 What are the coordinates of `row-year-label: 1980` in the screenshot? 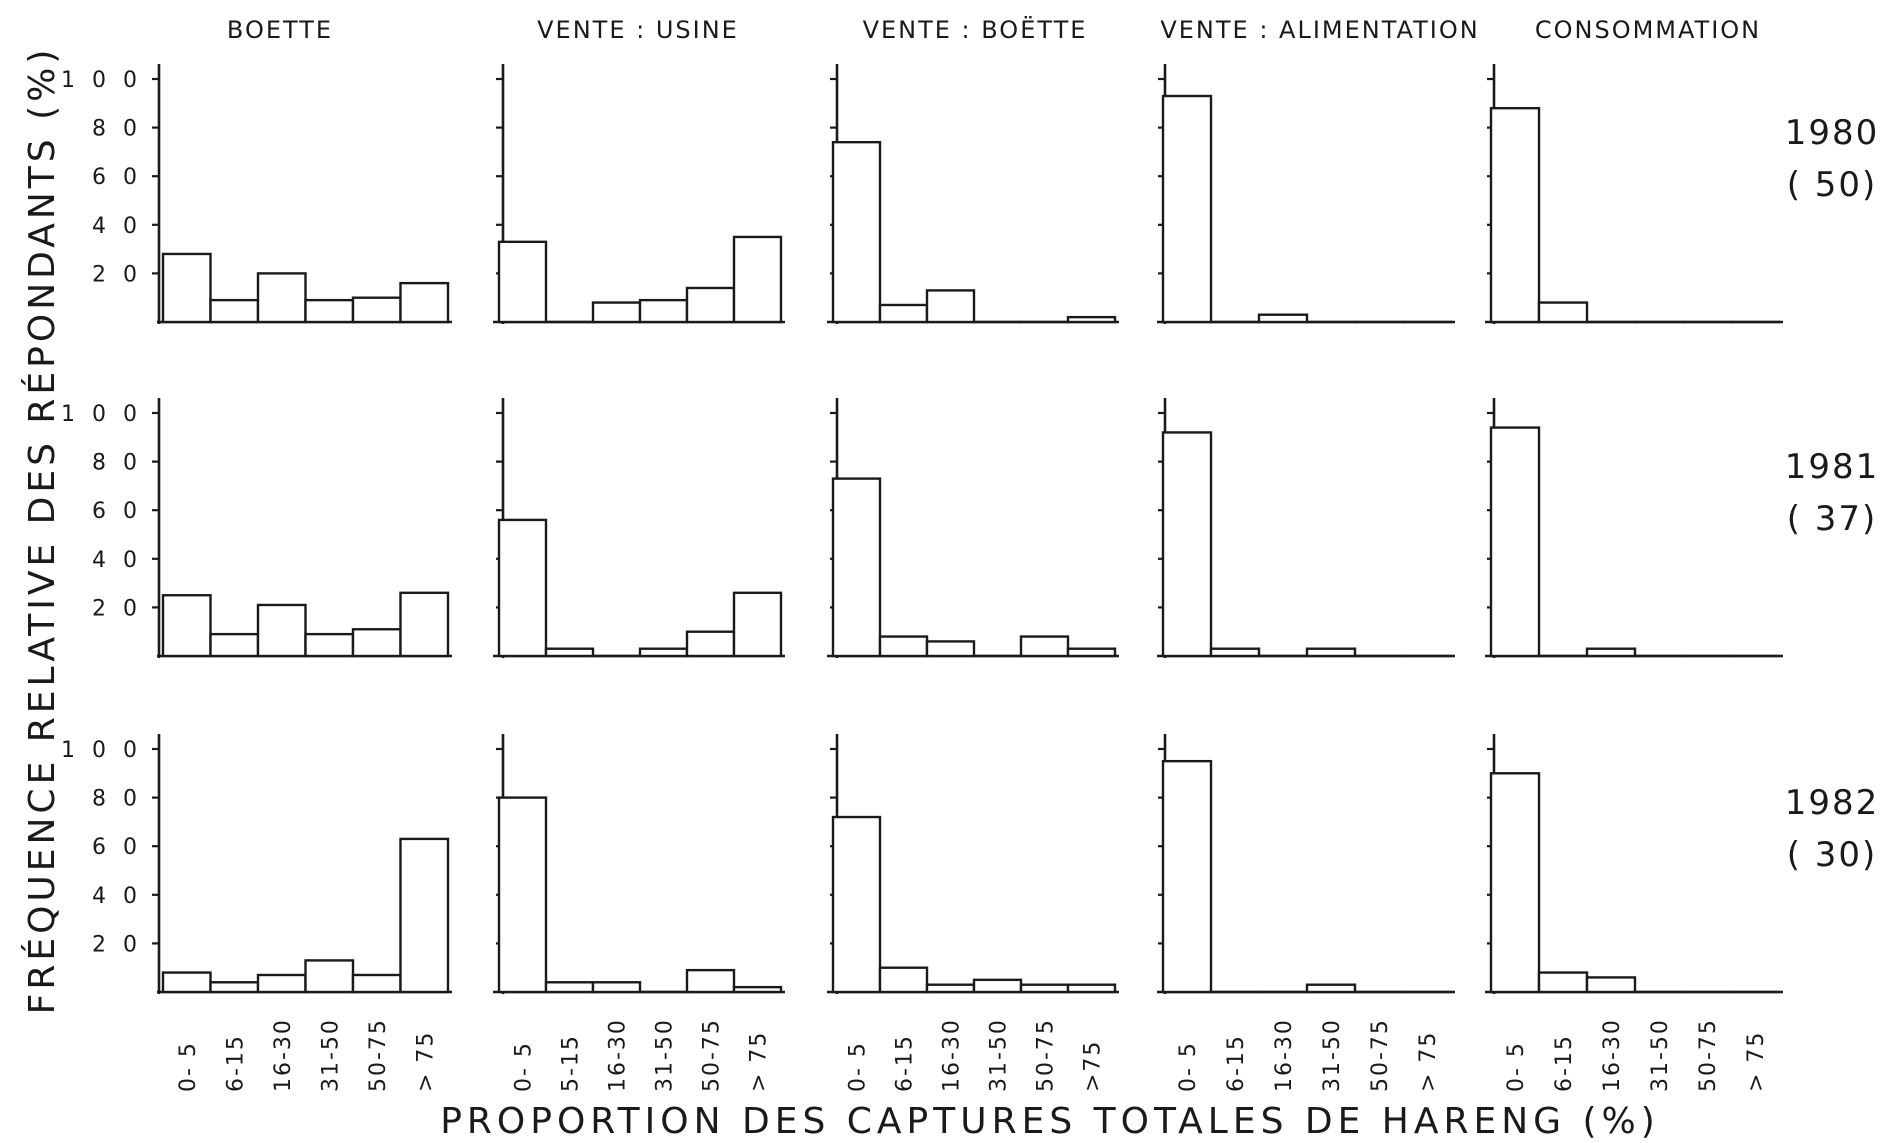 It's located at (1832, 133).